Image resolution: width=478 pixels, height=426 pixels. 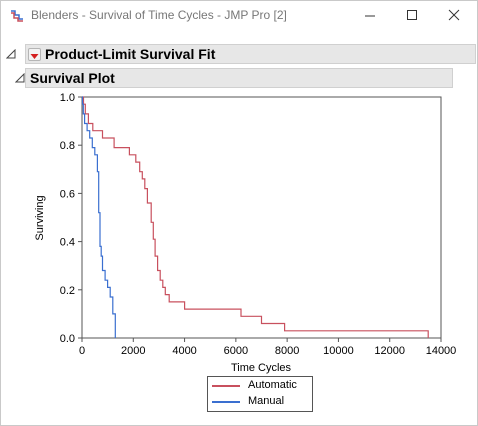 I want to click on maximize-button, so click(x=412, y=16).